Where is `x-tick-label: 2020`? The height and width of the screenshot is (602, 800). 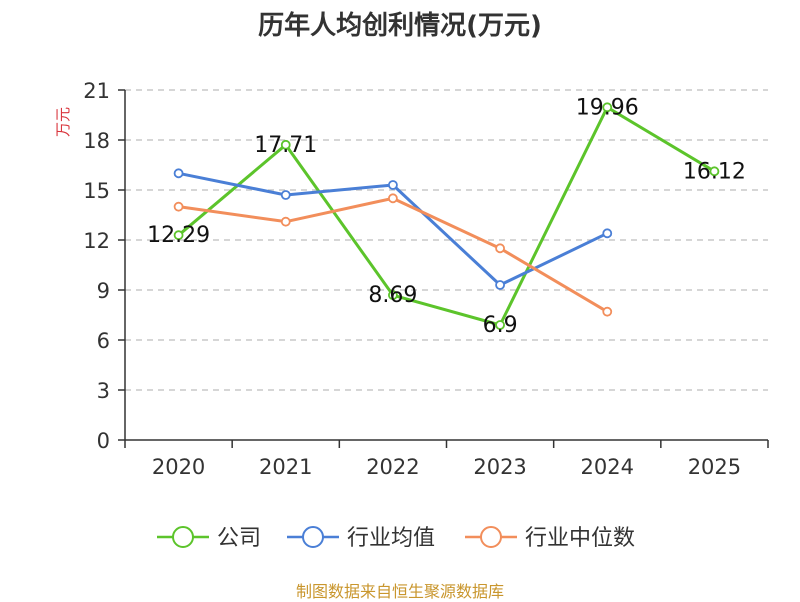
x-tick-label: 2020 is located at coordinates (178, 467).